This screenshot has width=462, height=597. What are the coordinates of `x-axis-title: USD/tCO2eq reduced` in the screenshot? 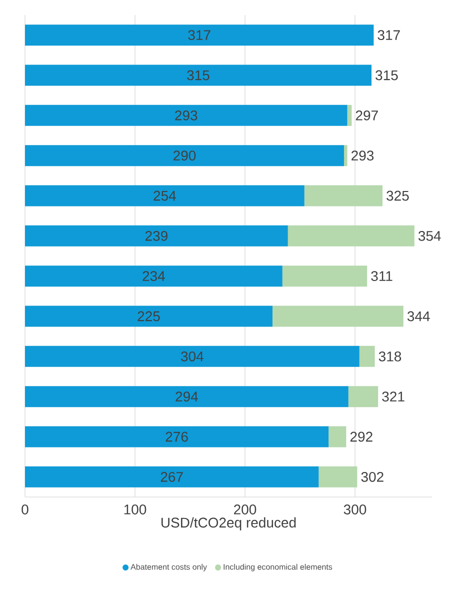 It's located at (228, 523).